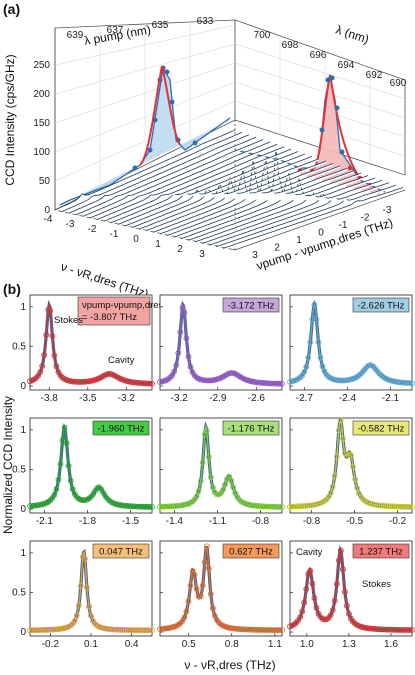 The width and height of the screenshot is (415, 675). What do you see at coordinates (351, 595) in the screenshot?
I see `subplot: 1.0 1.3 1.6 1.237 THz Cavity Stokes` at bounding box center [351, 595].